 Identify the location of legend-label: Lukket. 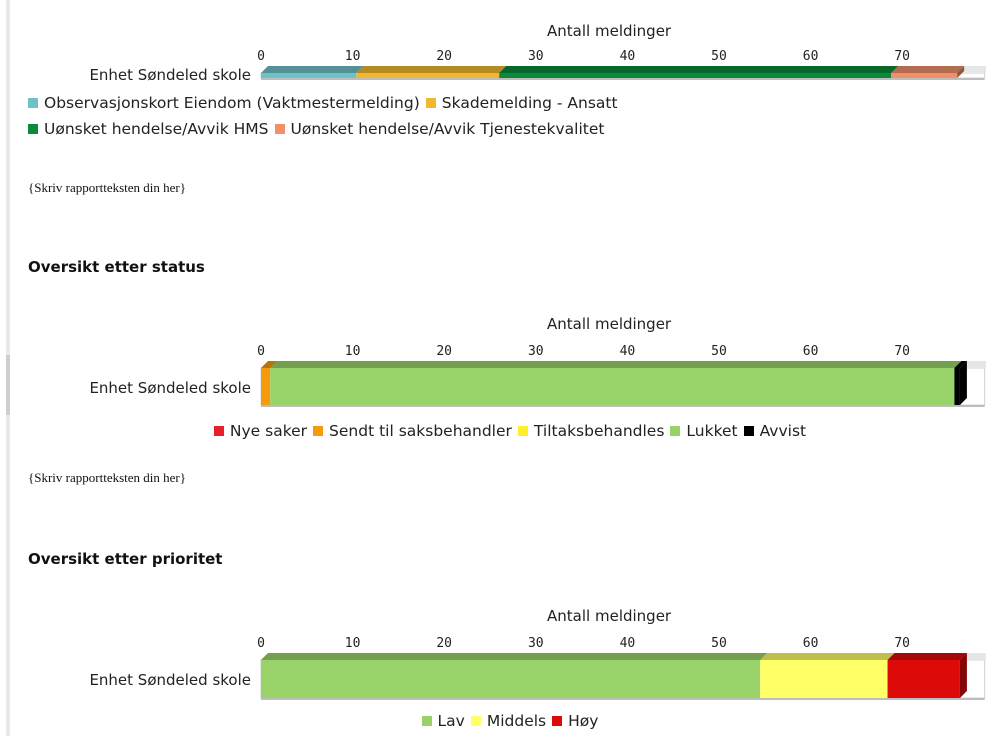
(712, 431).